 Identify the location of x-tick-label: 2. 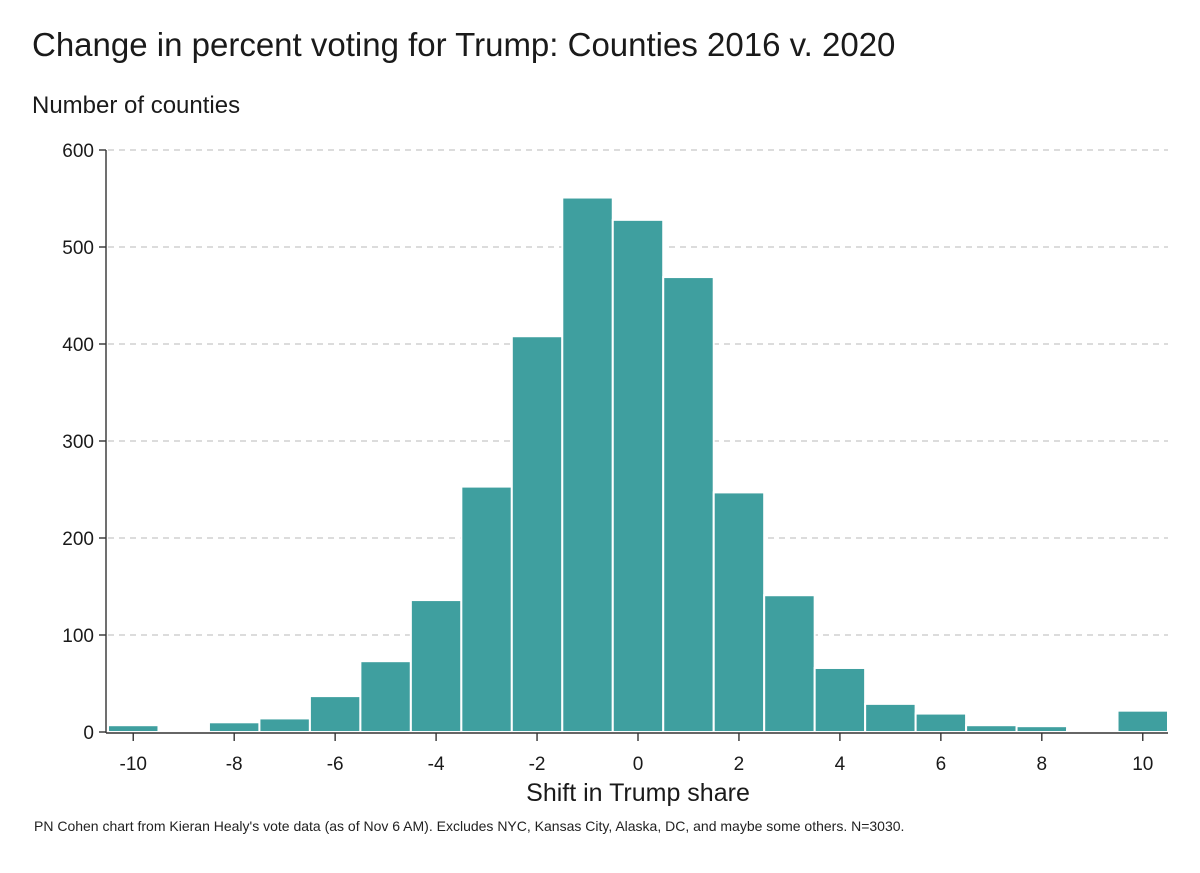
(739, 764).